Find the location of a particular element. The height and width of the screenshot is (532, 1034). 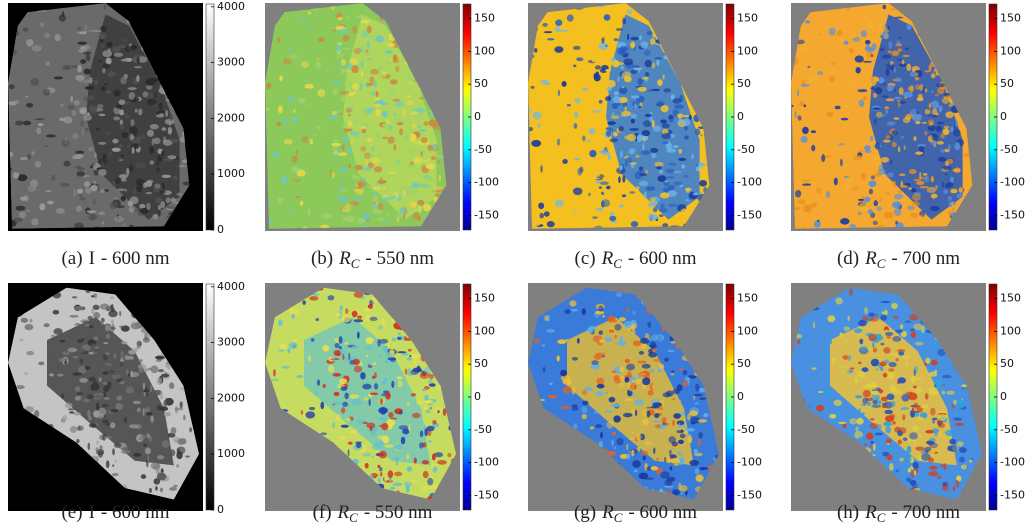

colorbar-tick-label: -150 is located at coordinates (486, 215).